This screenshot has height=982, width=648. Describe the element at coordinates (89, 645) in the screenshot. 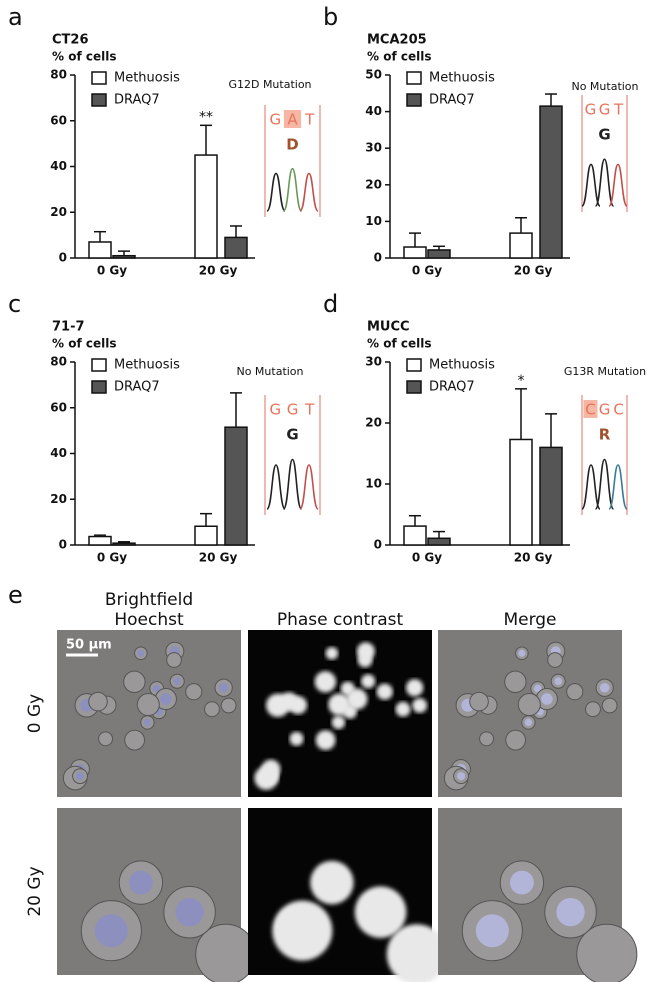

I see `scale-bar-label: 50 µm` at that location.